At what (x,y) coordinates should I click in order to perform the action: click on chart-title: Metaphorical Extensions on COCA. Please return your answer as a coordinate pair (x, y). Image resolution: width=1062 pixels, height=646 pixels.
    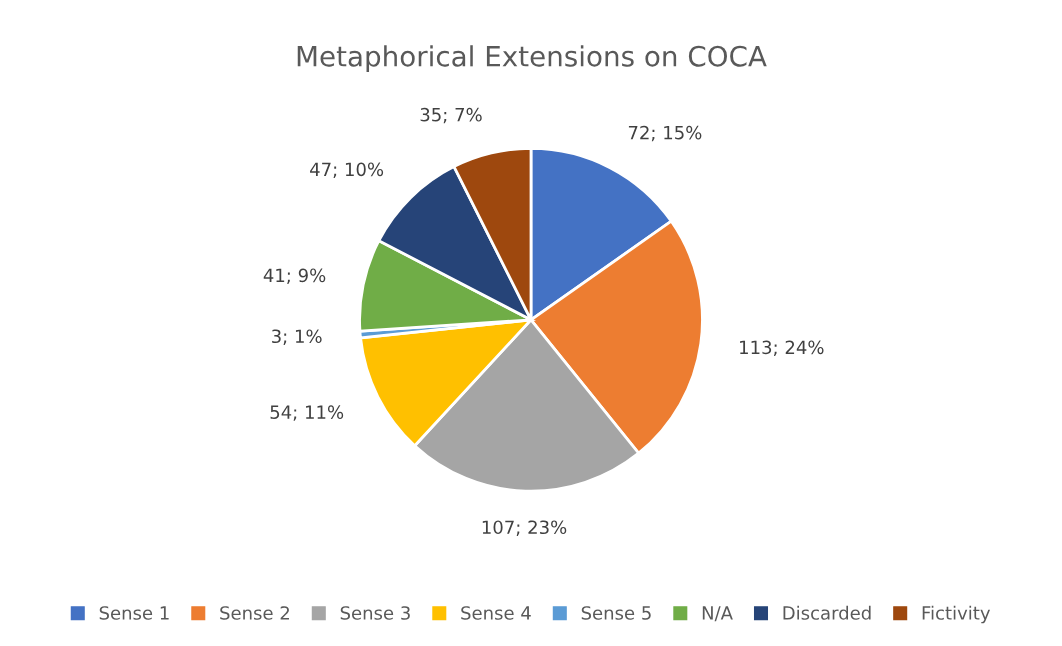
    Looking at the image, I should click on (532, 59).